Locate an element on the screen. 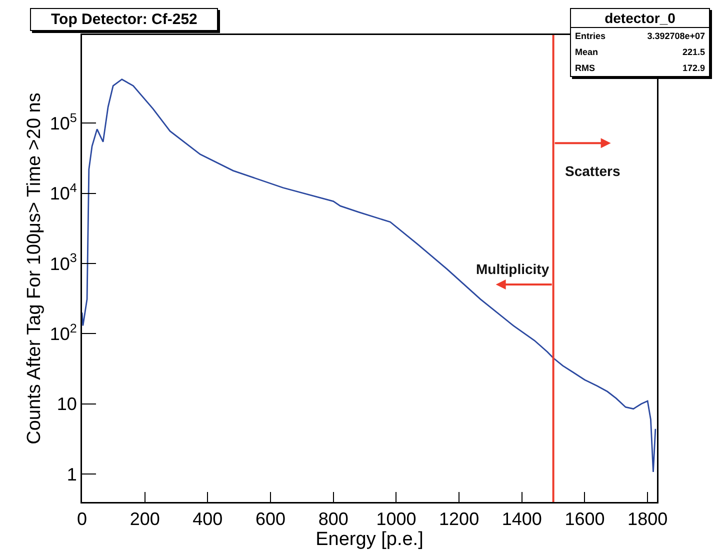 The width and height of the screenshot is (715, 550). y-axis-title: Counts After Tag For 100μs> Time >20 ns is located at coordinates (34, 268).